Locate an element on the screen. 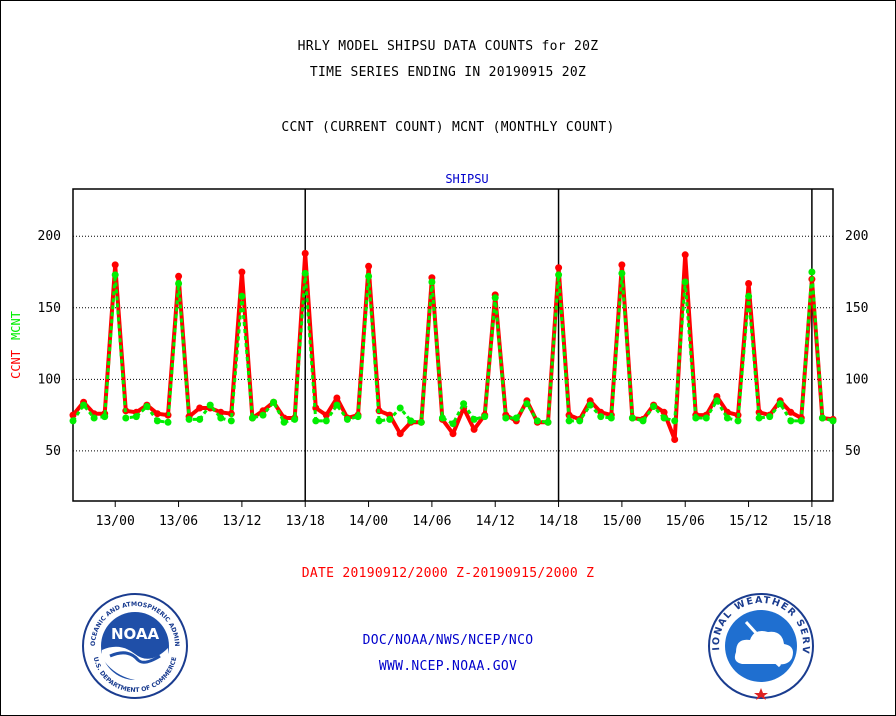 This screenshot has height=716, width=896. noaa-logo-text: NOAA is located at coordinates (135, 634).